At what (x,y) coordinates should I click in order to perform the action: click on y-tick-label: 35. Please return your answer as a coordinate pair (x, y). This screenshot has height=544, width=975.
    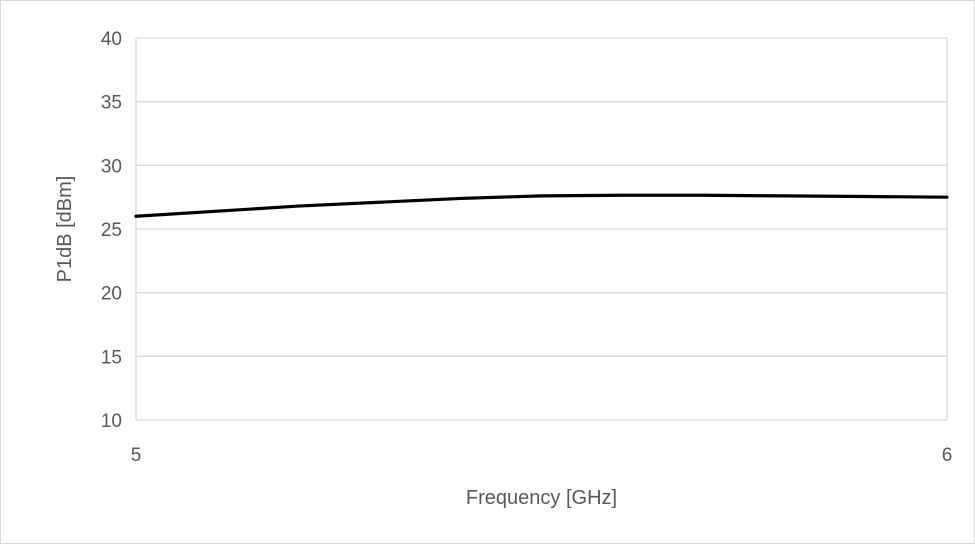
    Looking at the image, I should click on (111, 103).